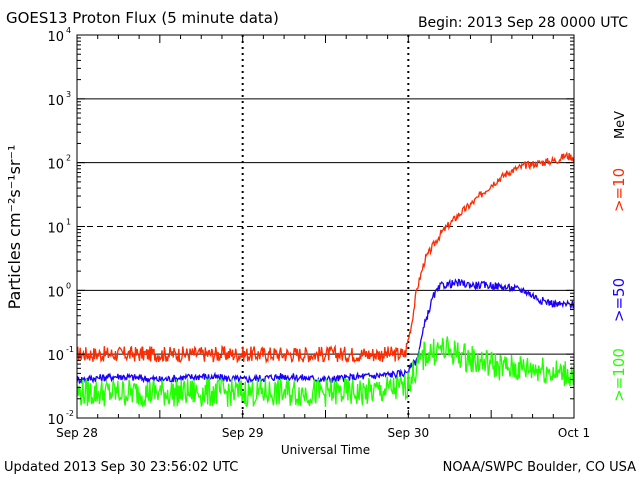 This screenshot has width=640, height=480. Describe the element at coordinates (574, 433) in the screenshot. I see `x-tick-label: Oct 1` at that location.